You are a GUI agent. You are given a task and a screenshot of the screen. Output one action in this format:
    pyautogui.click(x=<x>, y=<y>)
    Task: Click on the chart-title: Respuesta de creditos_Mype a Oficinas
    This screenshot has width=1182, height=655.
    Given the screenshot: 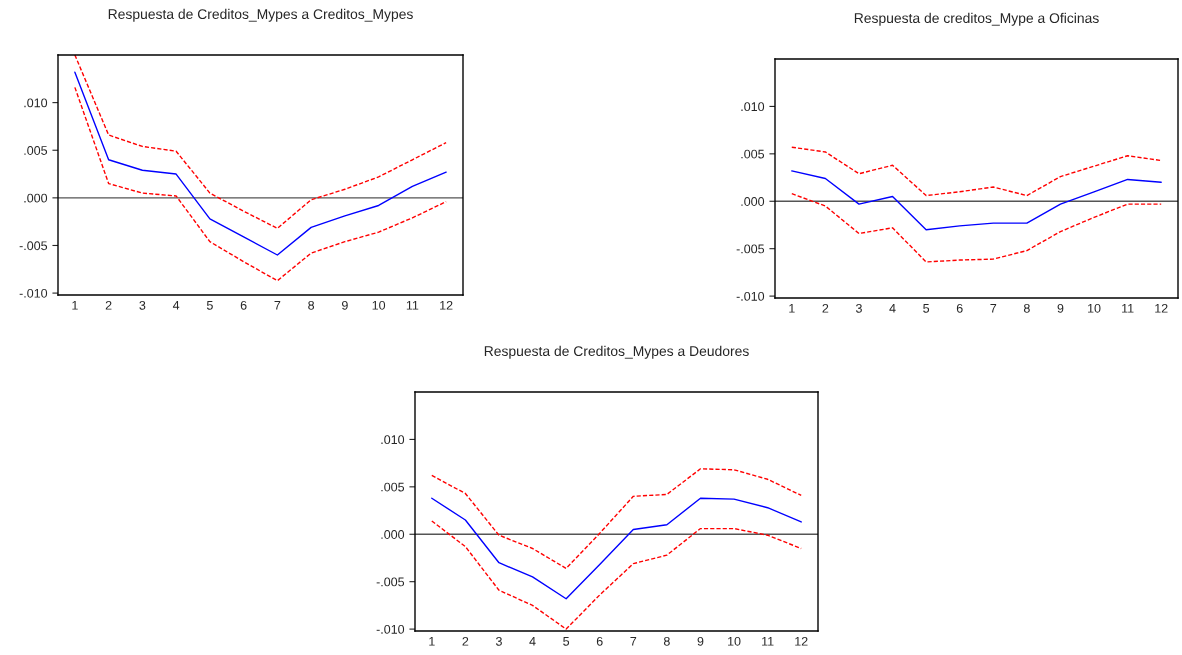 What is the action you would take?
    pyautogui.click(x=976, y=19)
    